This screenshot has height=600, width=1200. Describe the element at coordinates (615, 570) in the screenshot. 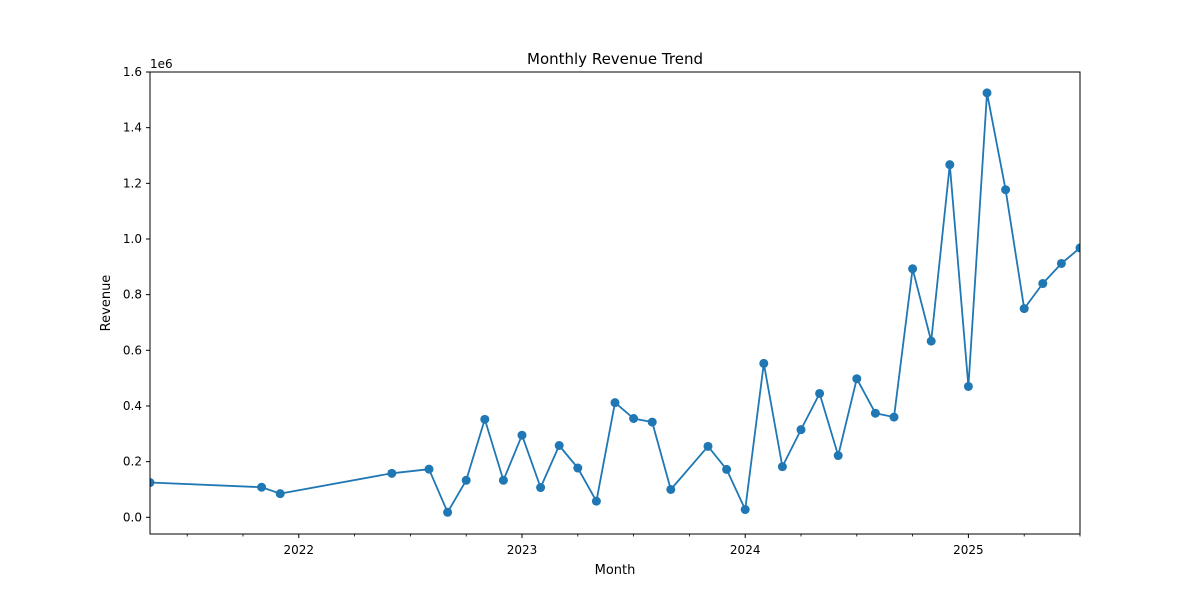

I see `x-axis-label: Month` at that location.